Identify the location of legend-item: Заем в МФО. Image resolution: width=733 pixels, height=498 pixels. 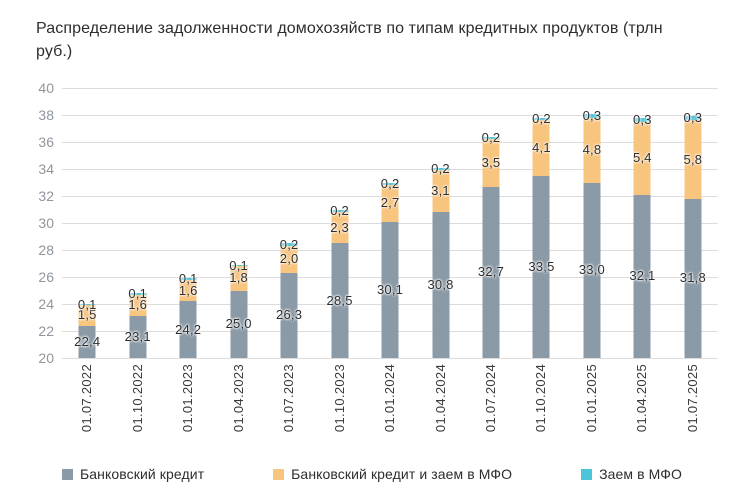
(631, 474).